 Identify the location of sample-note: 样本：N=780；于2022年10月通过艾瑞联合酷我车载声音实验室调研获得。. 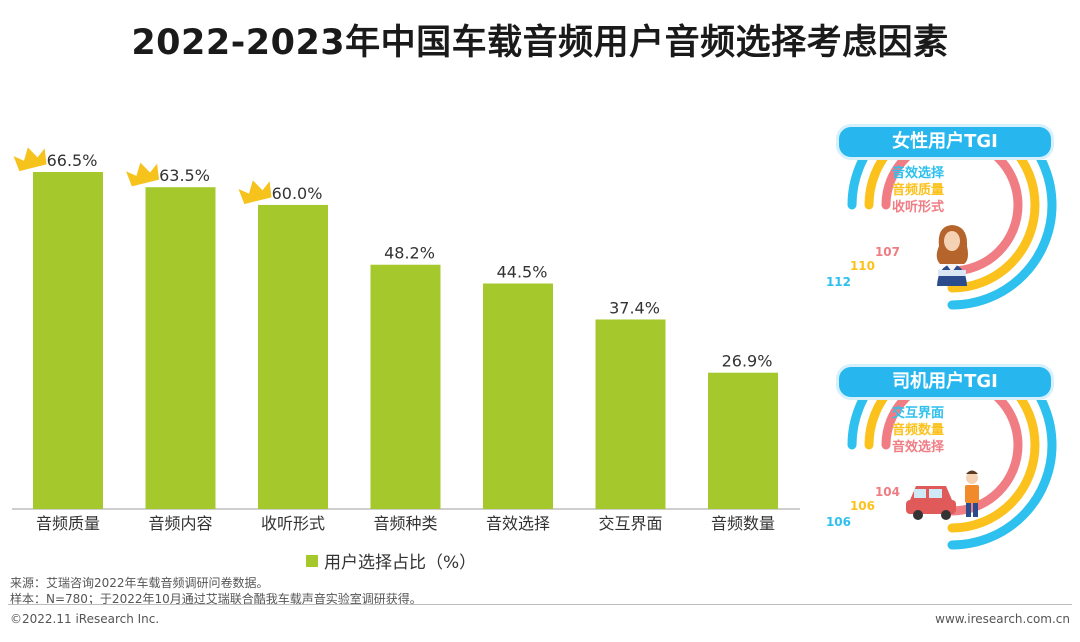
(216, 599).